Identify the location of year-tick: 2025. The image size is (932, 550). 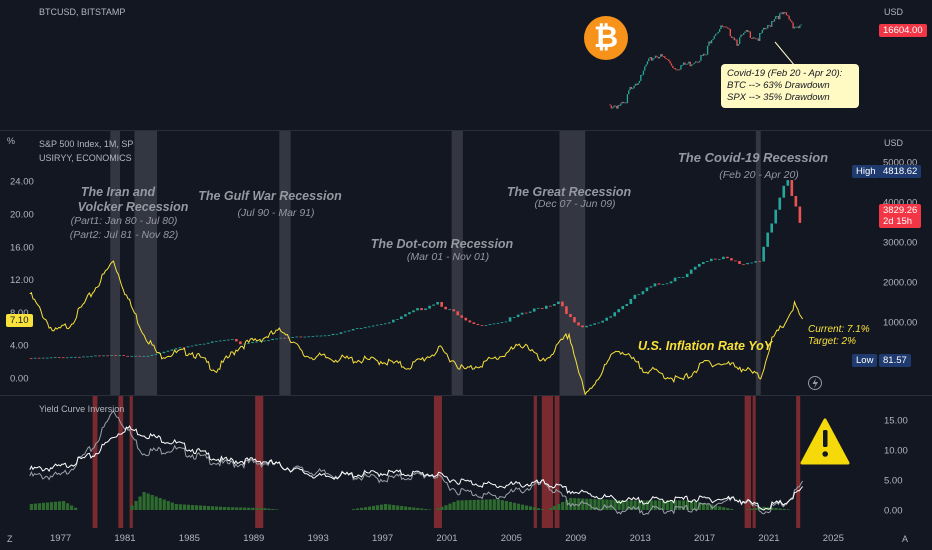
(833, 538).